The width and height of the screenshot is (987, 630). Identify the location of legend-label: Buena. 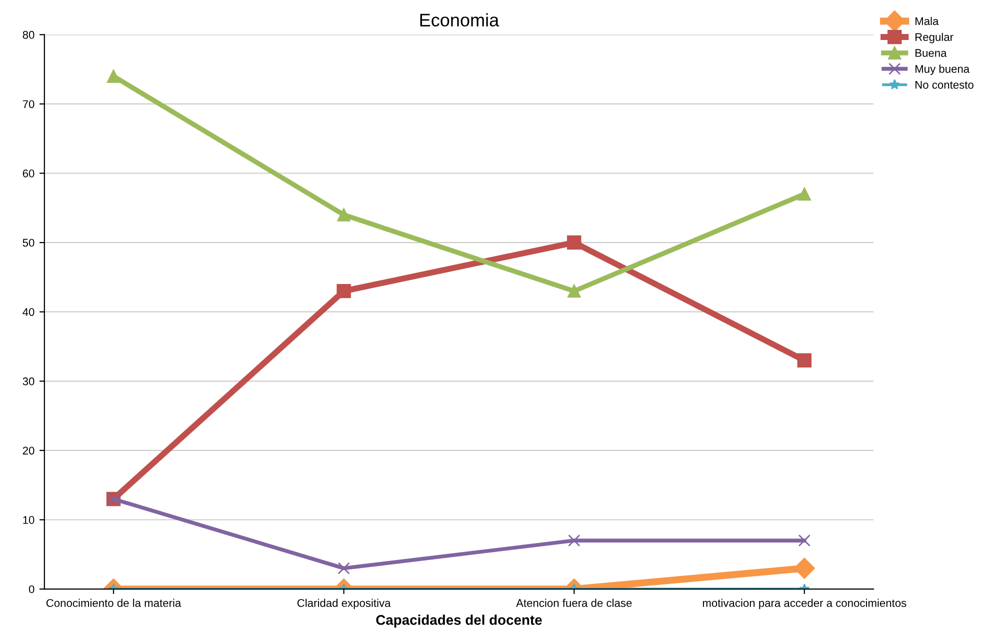
(931, 53).